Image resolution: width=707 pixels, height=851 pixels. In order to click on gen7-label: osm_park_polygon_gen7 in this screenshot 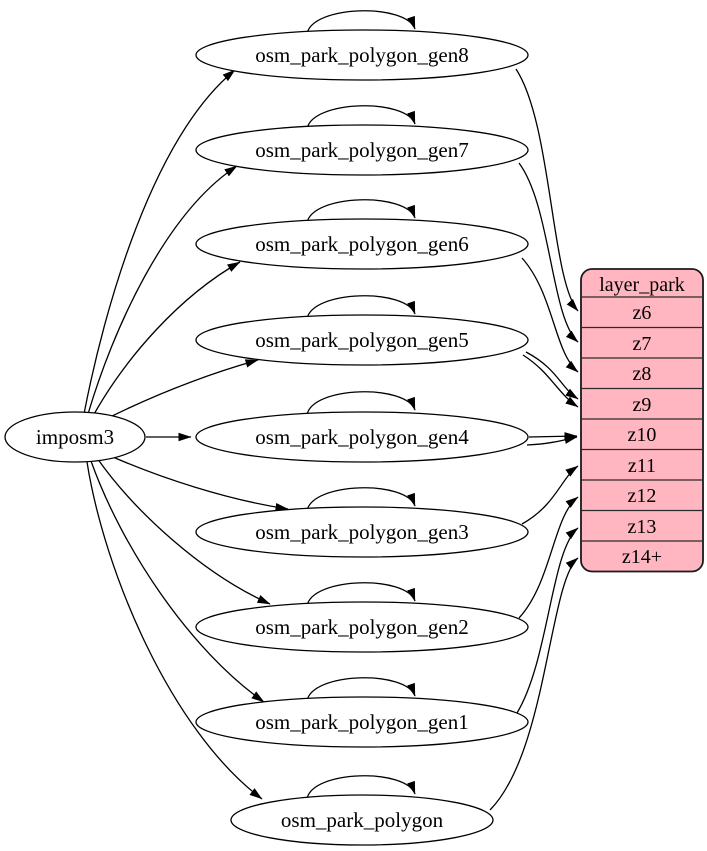, I will do `click(361, 150)`.